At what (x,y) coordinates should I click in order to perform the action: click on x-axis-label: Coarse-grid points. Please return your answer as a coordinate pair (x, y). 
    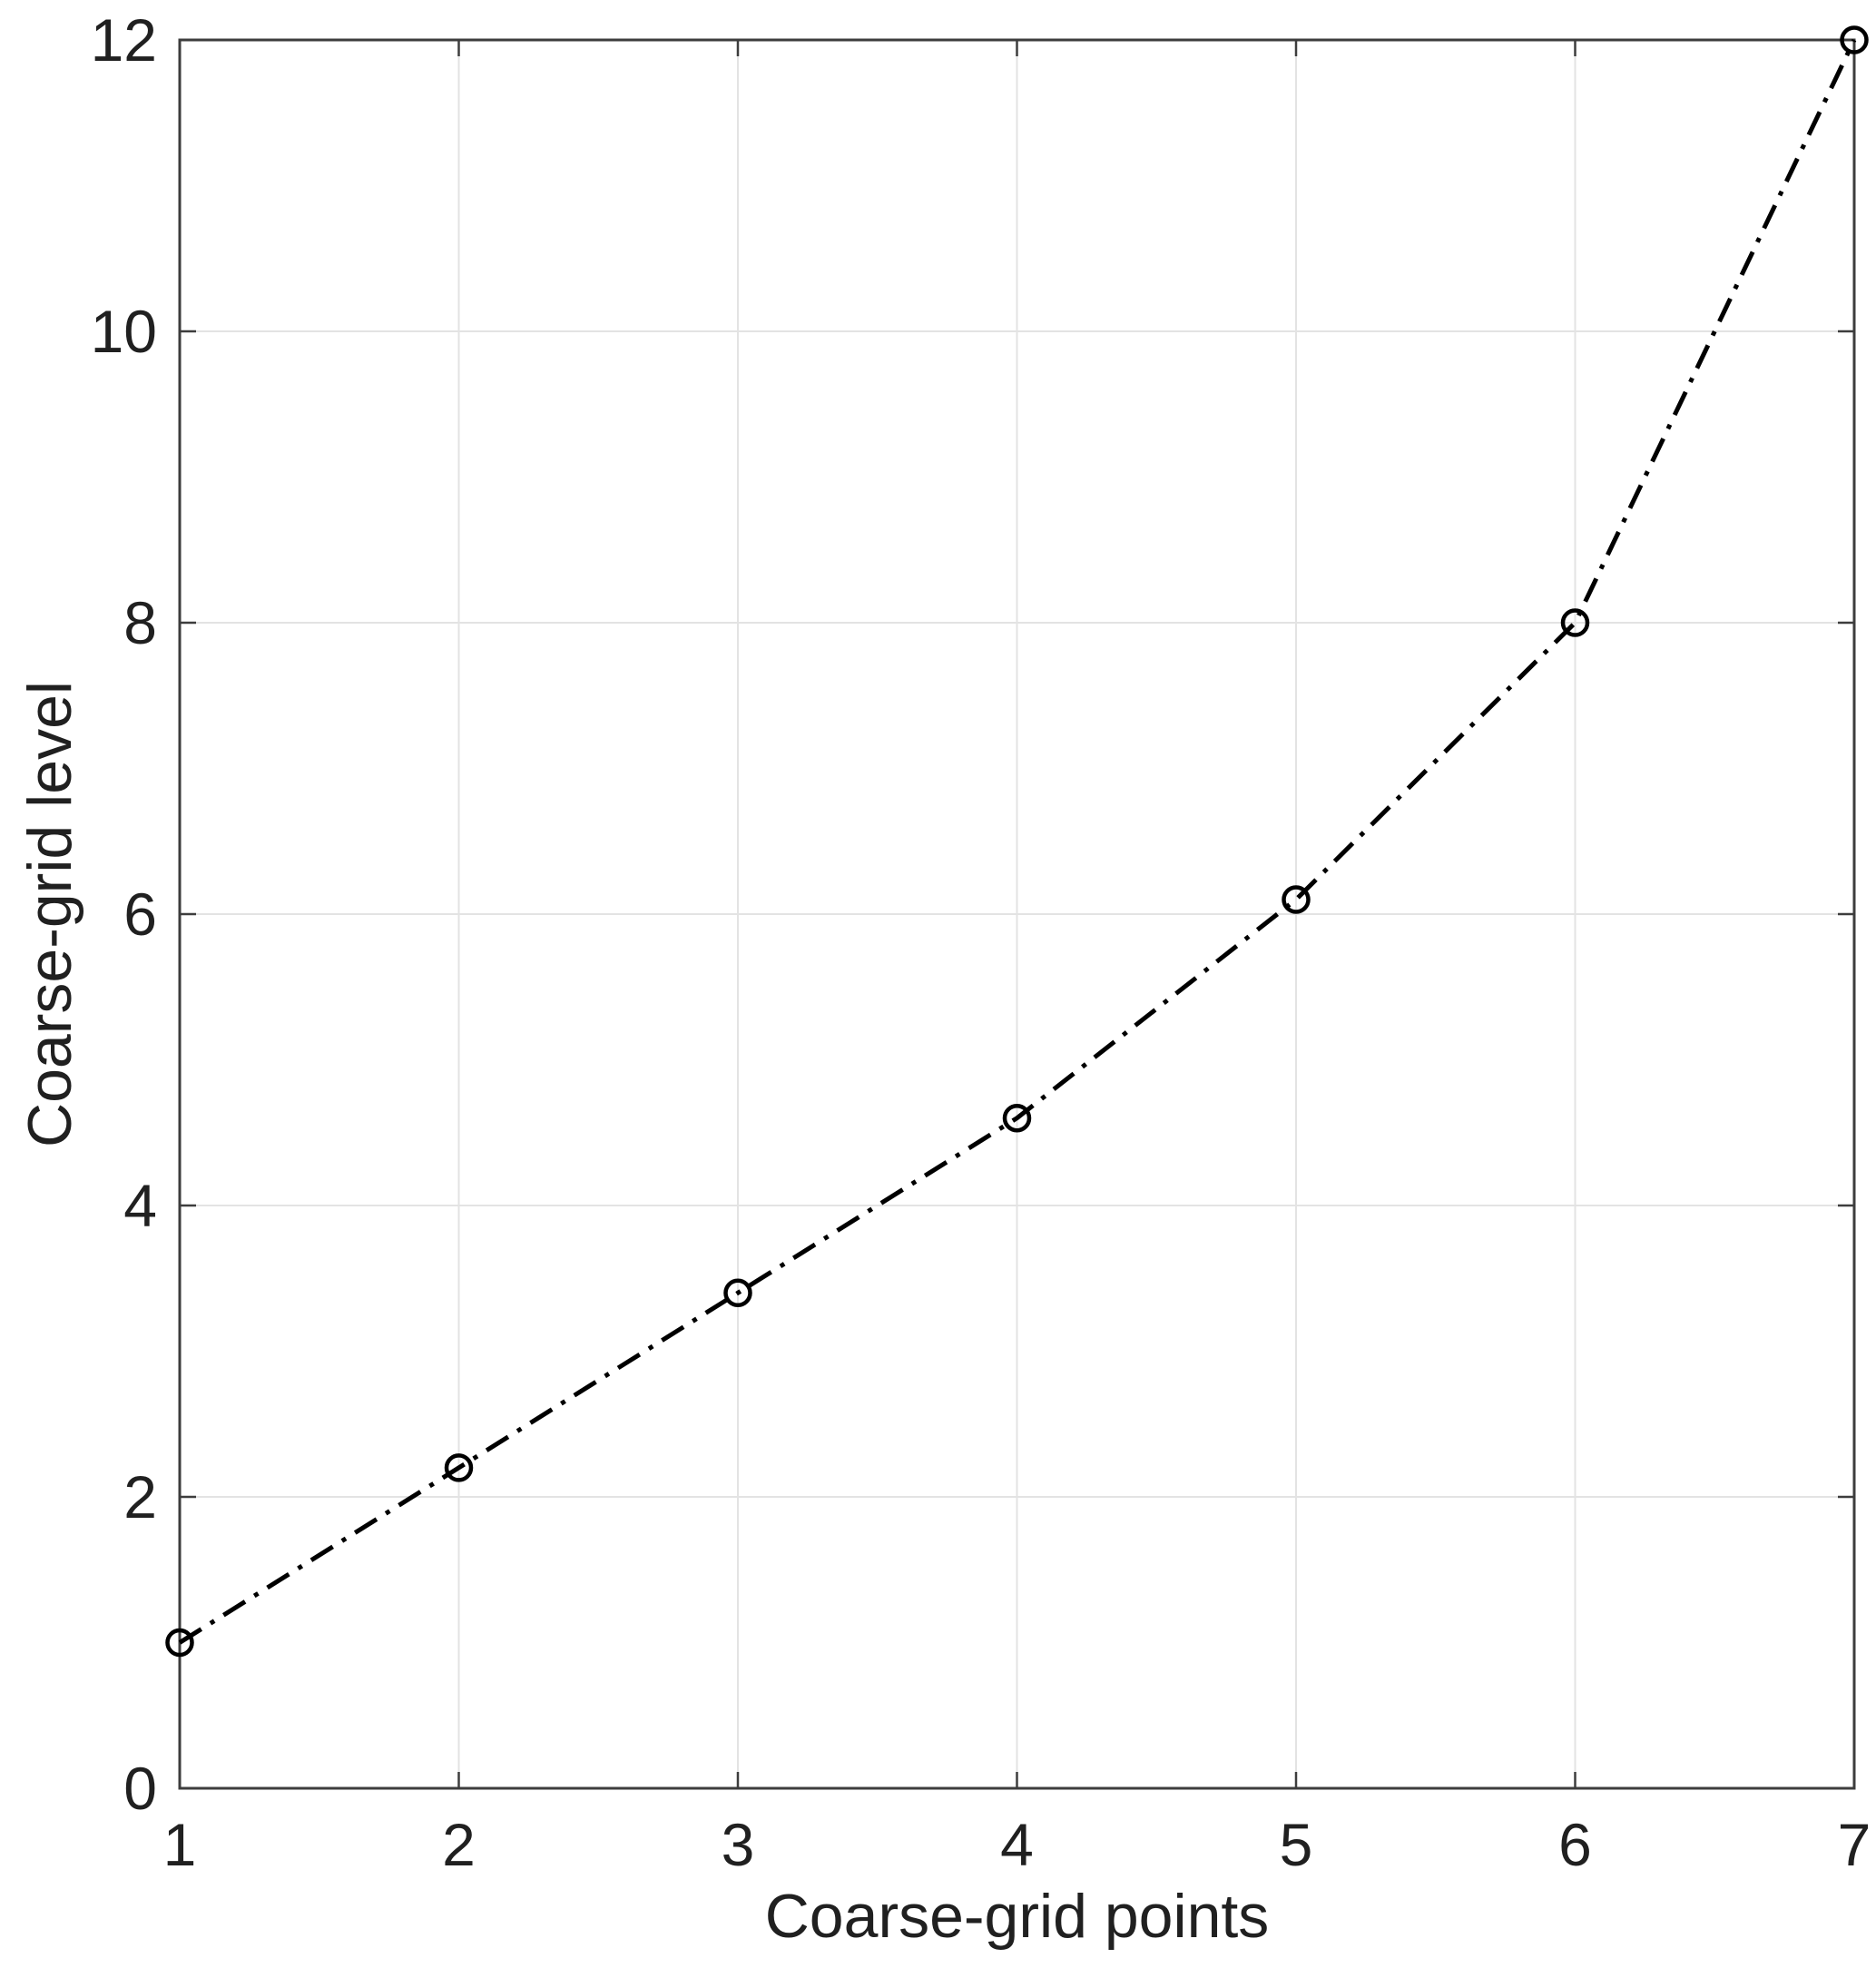
    Looking at the image, I should click on (1017, 1917).